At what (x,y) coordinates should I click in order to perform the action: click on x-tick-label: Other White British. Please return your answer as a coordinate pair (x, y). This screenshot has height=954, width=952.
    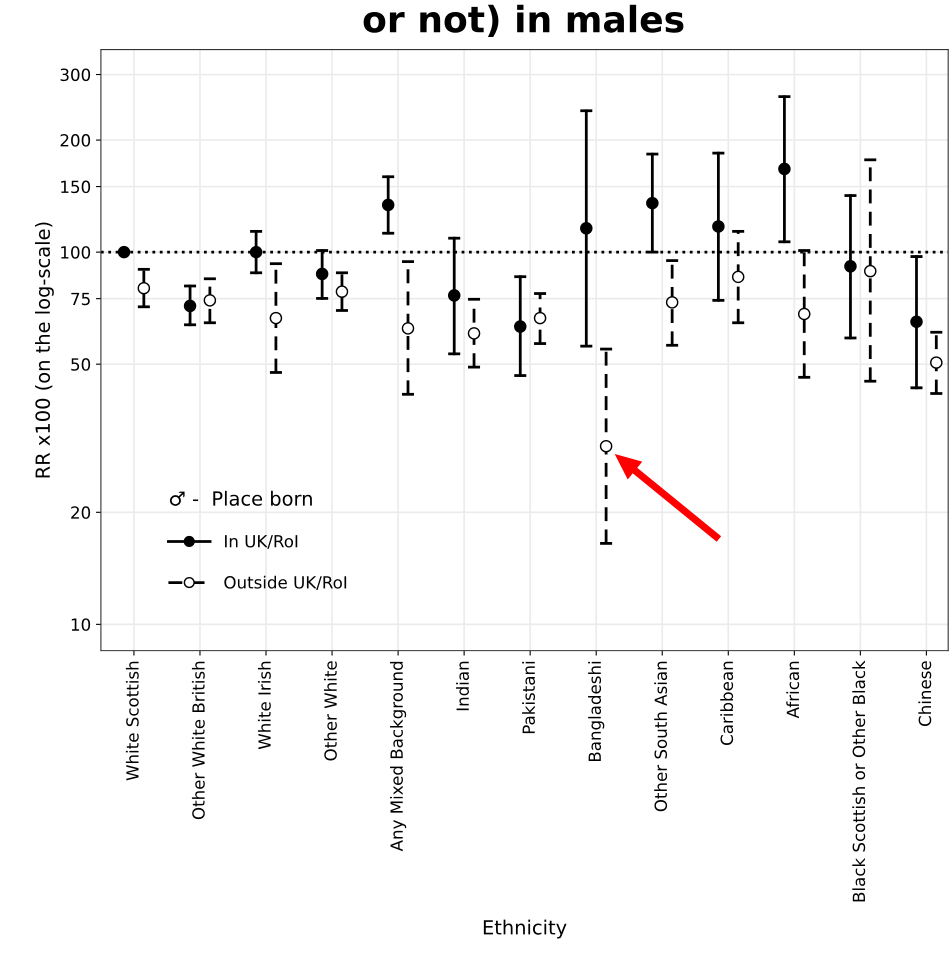
    Looking at the image, I should click on (198, 741).